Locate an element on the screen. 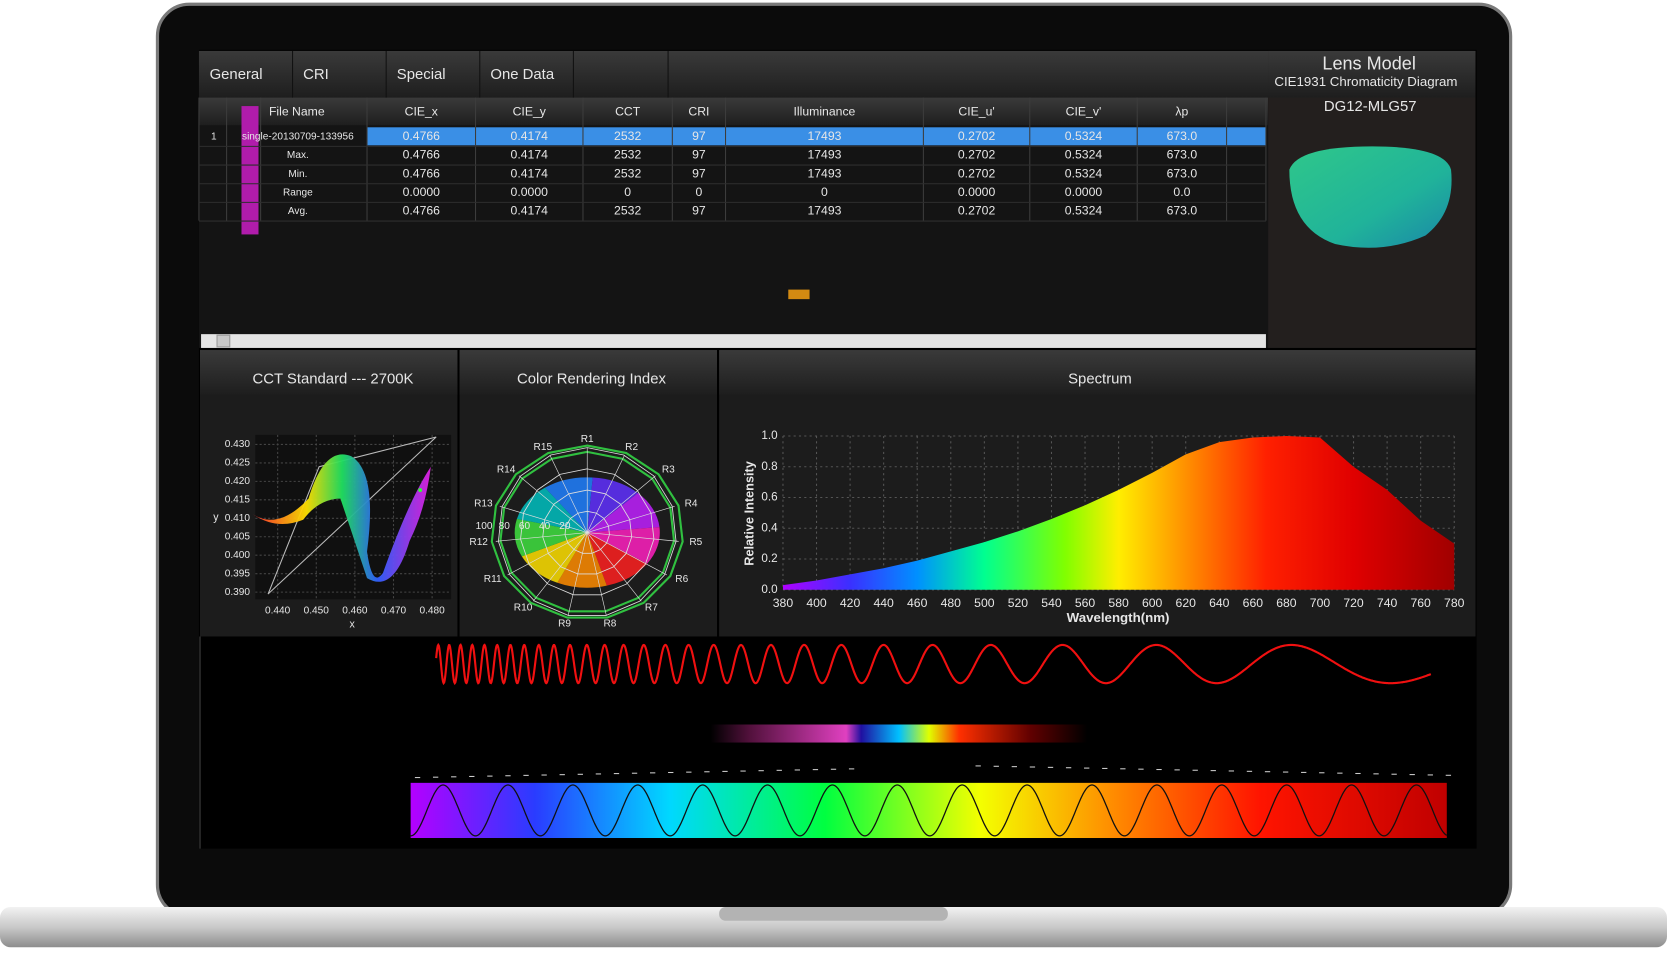 This screenshot has width=1667, height=960. column-header: Illuminance is located at coordinates (825, 112).